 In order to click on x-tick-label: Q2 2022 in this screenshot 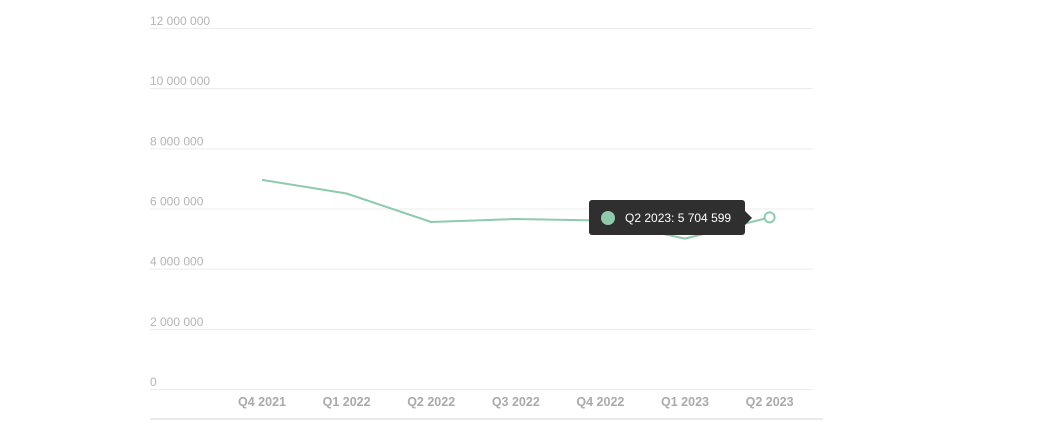, I will do `click(431, 402)`.